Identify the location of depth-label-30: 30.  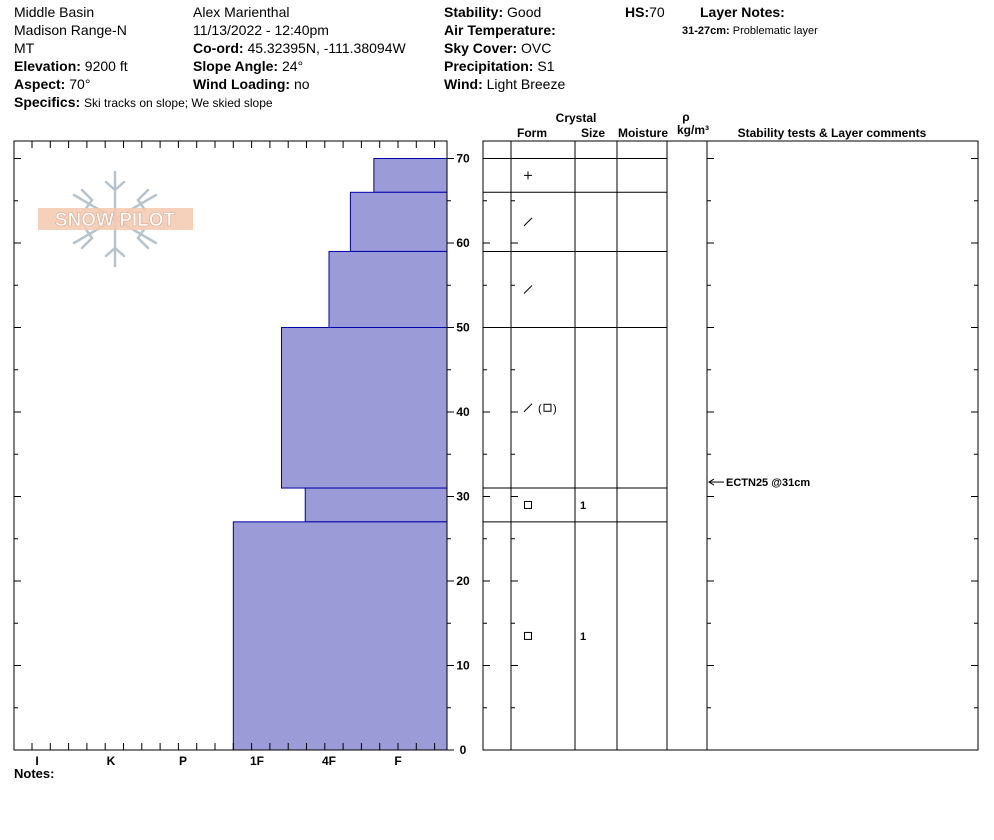
(463, 497).